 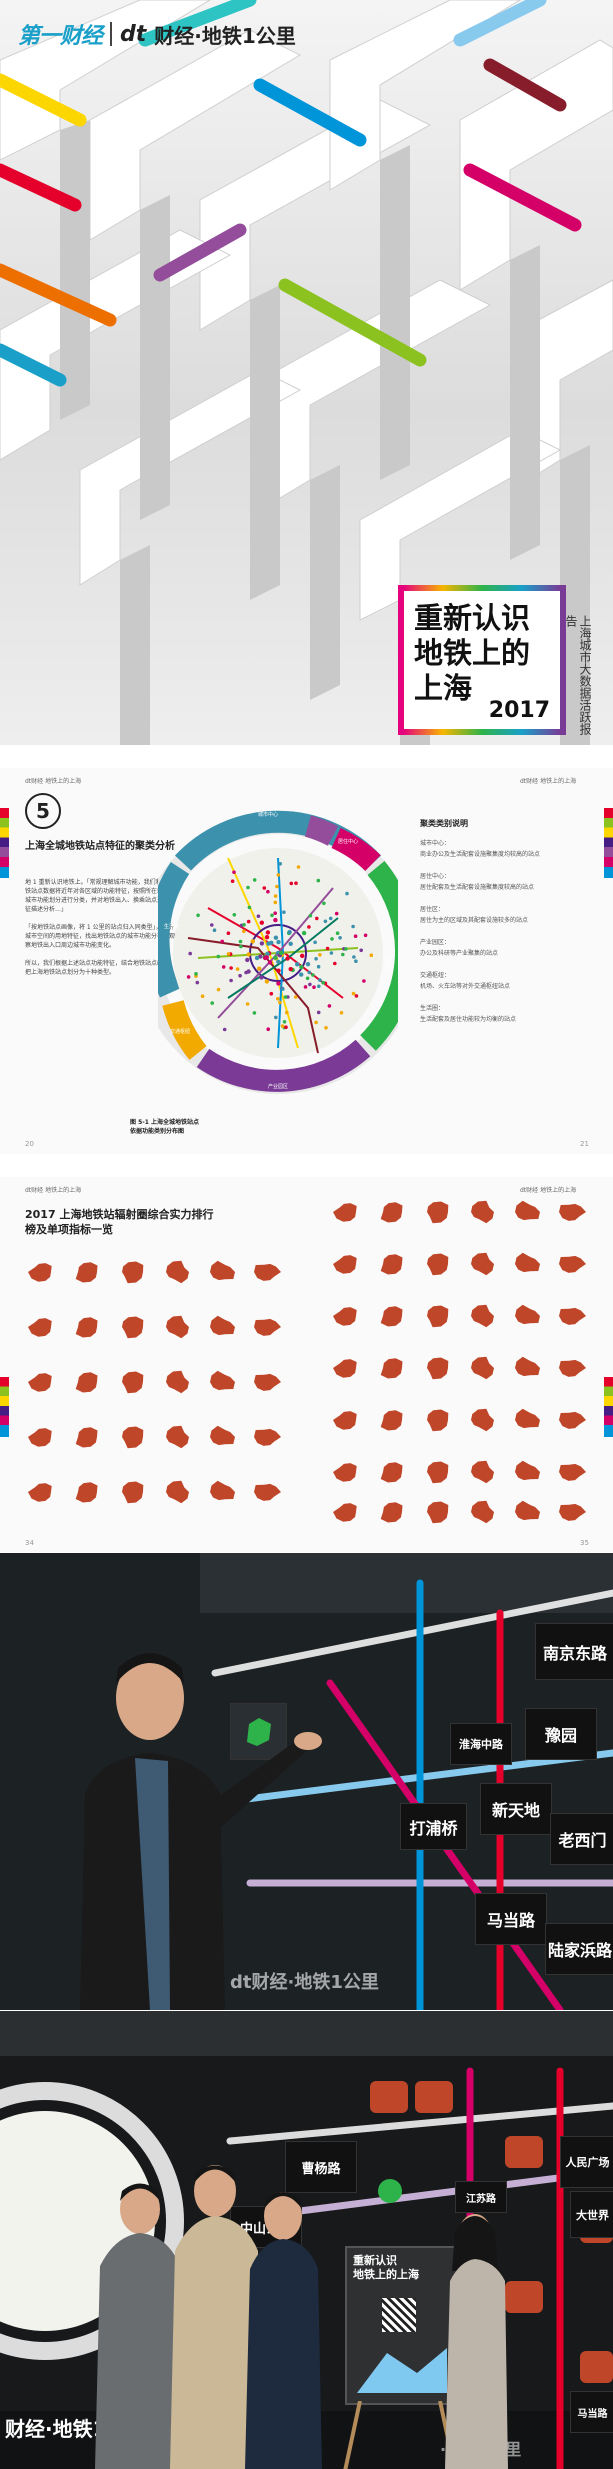 What do you see at coordinates (43, 100) in the screenshot?
I see `line-bar-yellow` at bounding box center [43, 100].